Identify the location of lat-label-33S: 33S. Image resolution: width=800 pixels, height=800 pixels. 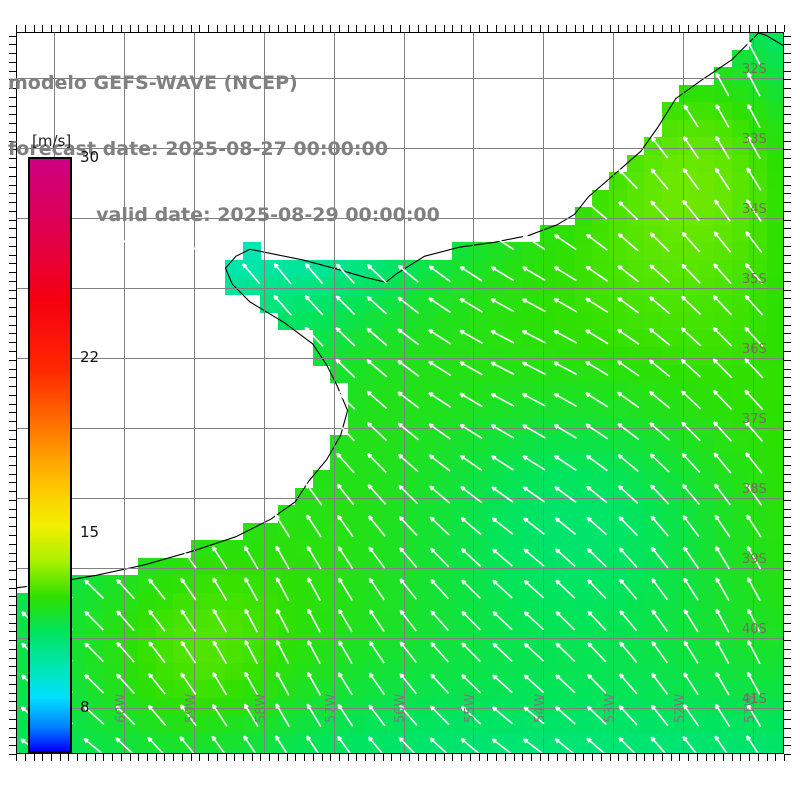
(754, 139).